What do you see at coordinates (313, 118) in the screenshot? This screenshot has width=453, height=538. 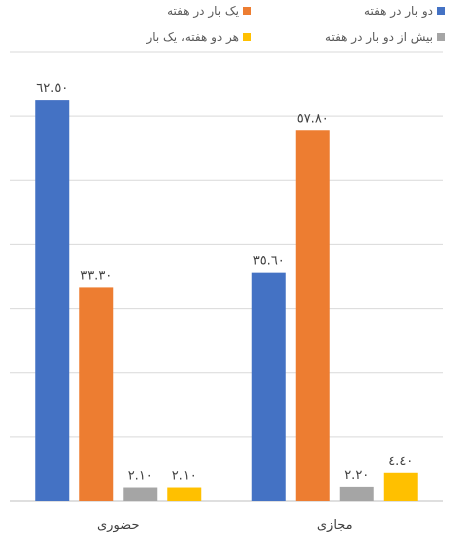 I see `data-label: ٥٧.٨٠` at bounding box center [313, 118].